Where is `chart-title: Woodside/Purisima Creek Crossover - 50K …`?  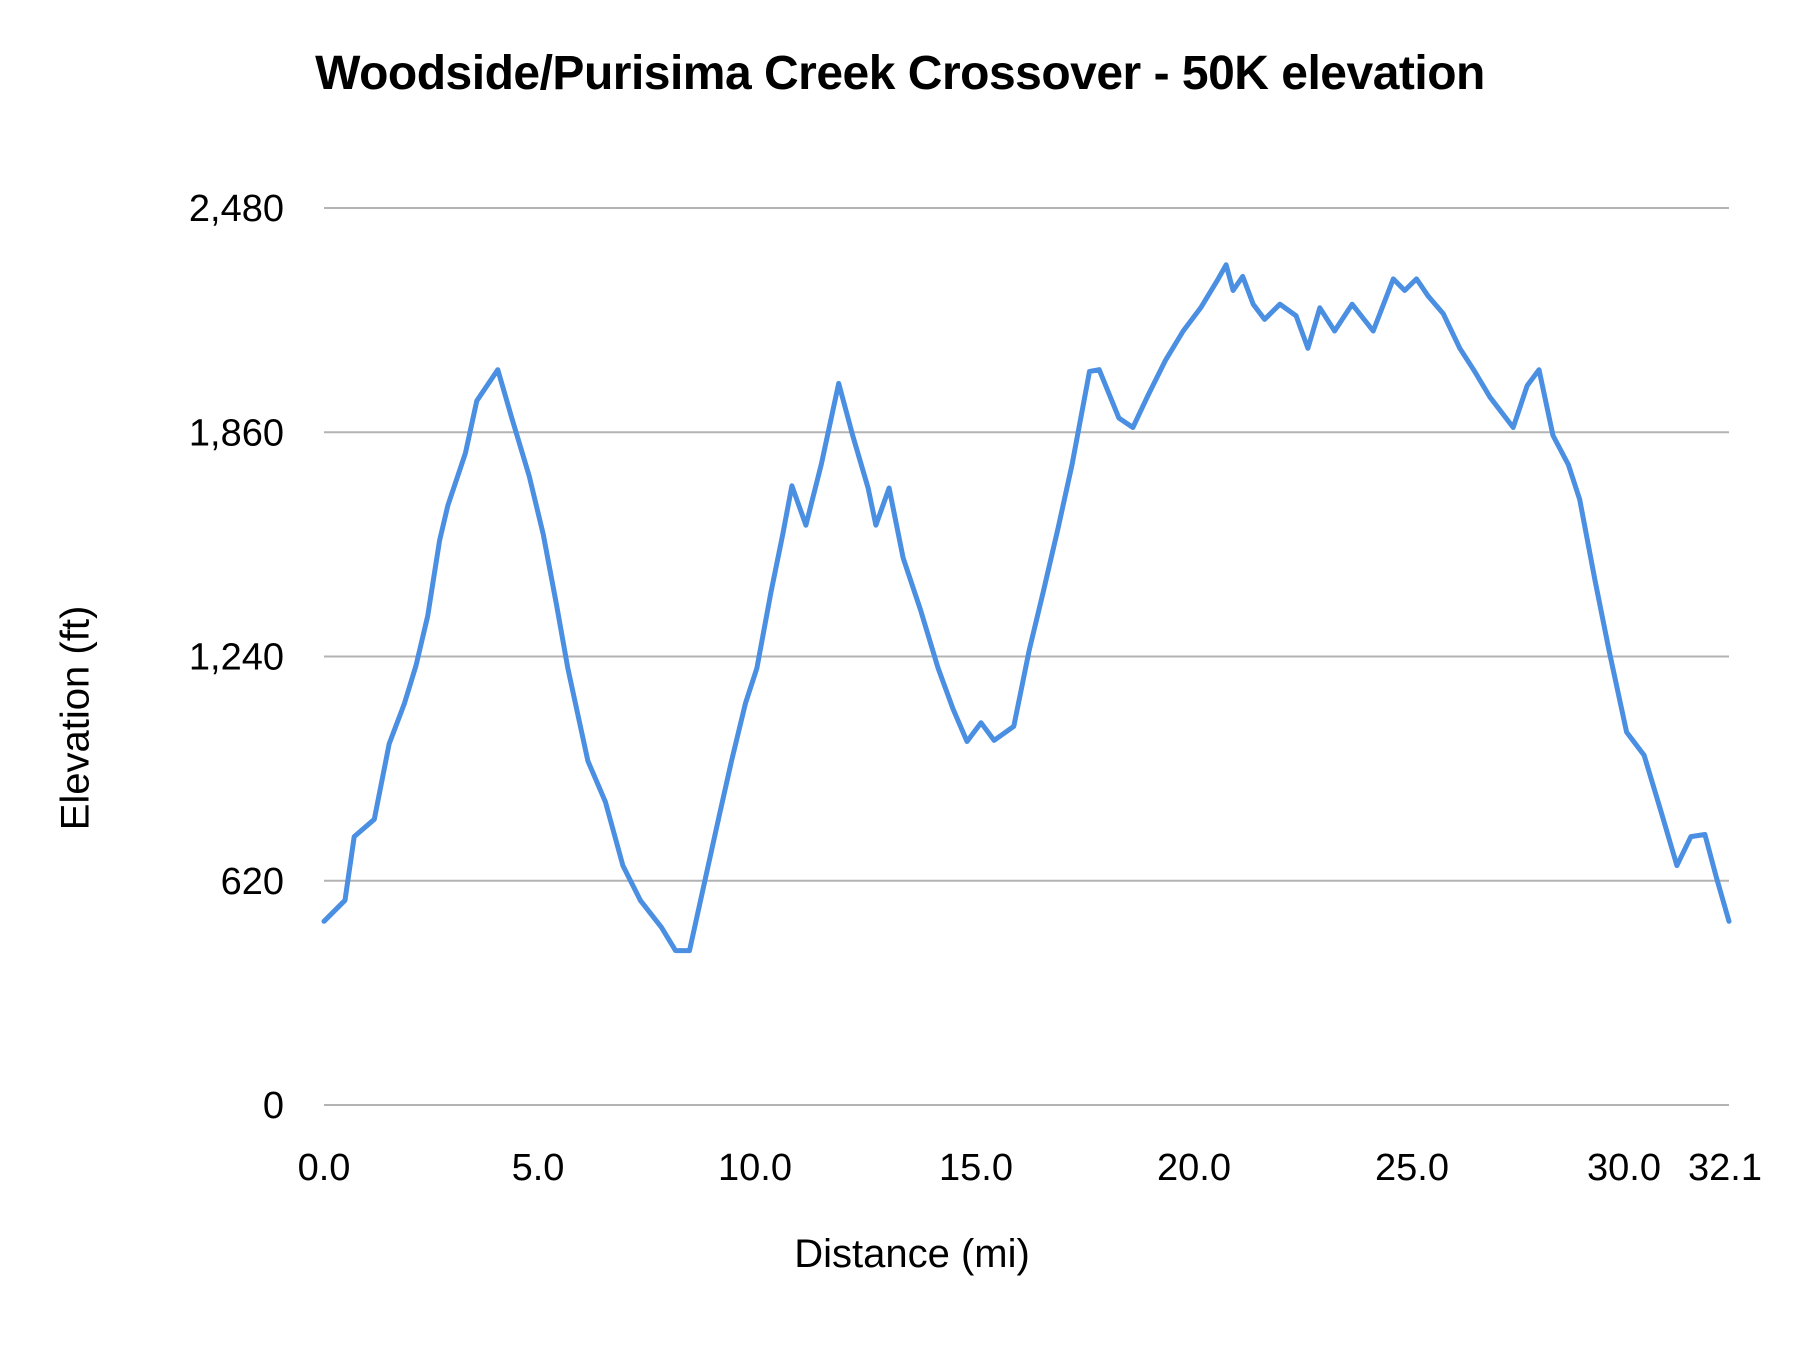
chart-title: Woodside/Purisima Creek Crossover - 50K … is located at coordinates (900, 73).